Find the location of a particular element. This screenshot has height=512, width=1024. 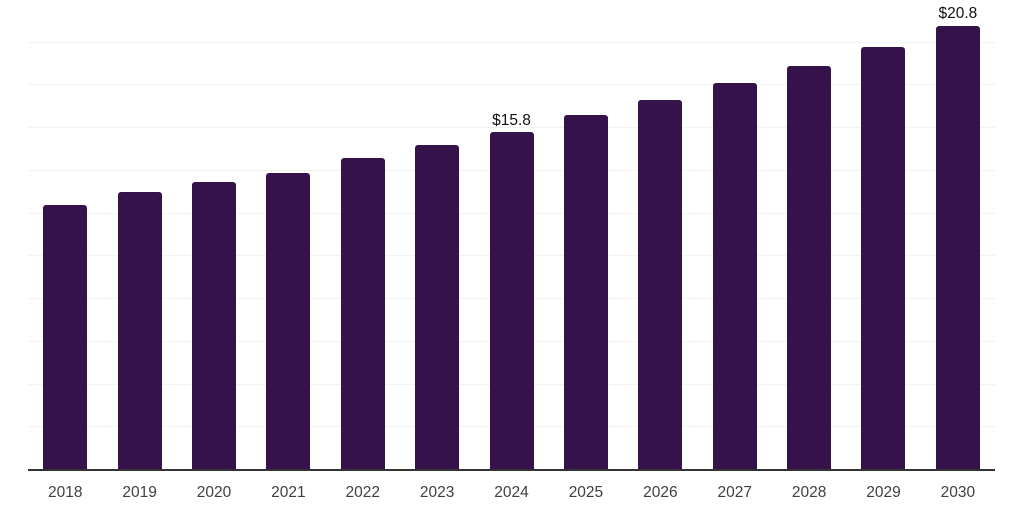

x-tick-label-2024: 2024 is located at coordinates (511, 492).